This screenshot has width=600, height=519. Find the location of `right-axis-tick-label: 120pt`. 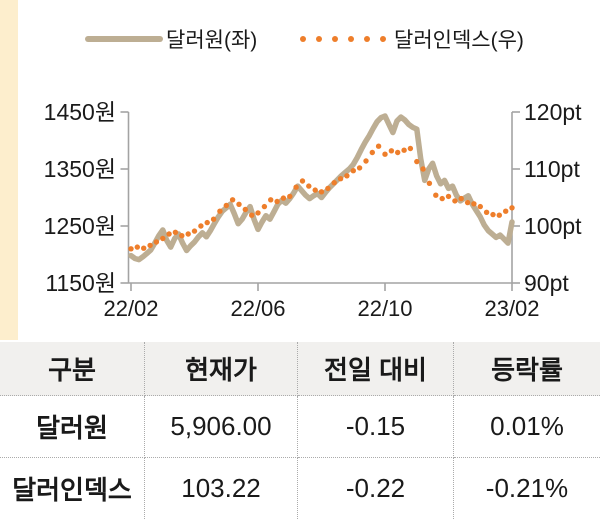

right-axis-tick-label: 120pt is located at coordinates (553, 112).